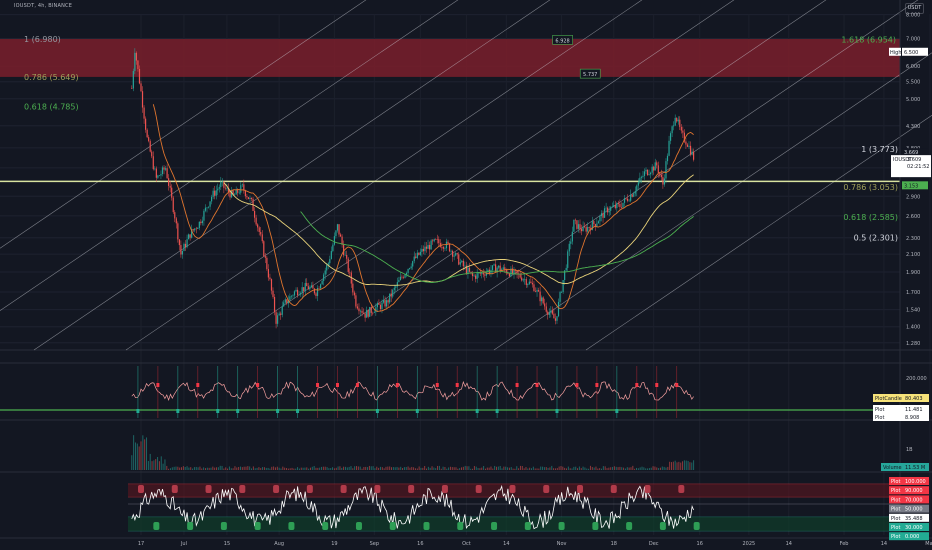  Describe the element at coordinates (51, 77) in the screenshot. I see `fib-label: 0.786 (5.649)` at that location.